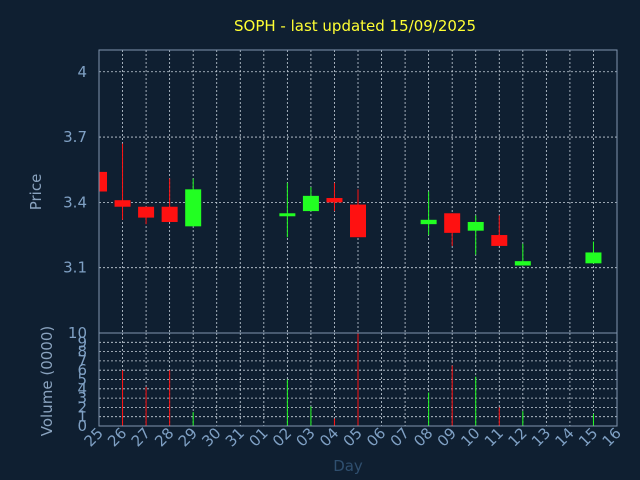 This screenshot has height=480, width=640. Describe the element at coordinates (75, 268) in the screenshot. I see `price-tick-label: 3.1` at that location.